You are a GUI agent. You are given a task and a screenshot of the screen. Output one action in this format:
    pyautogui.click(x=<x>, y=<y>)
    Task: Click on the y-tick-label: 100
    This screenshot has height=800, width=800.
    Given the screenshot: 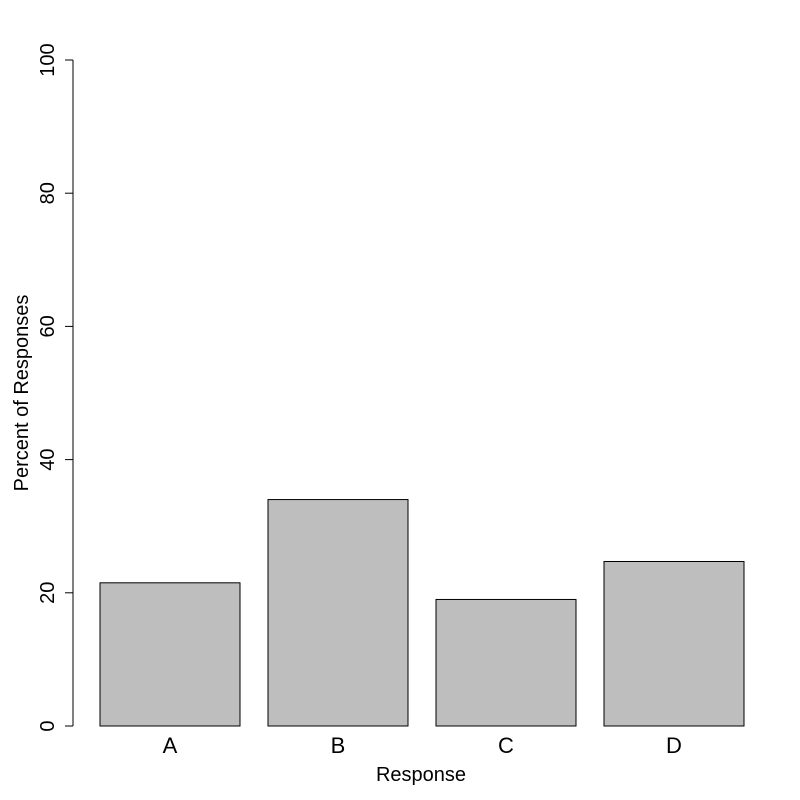 What is the action you would take?
    pyautogui.click(x=48, y=59)
    